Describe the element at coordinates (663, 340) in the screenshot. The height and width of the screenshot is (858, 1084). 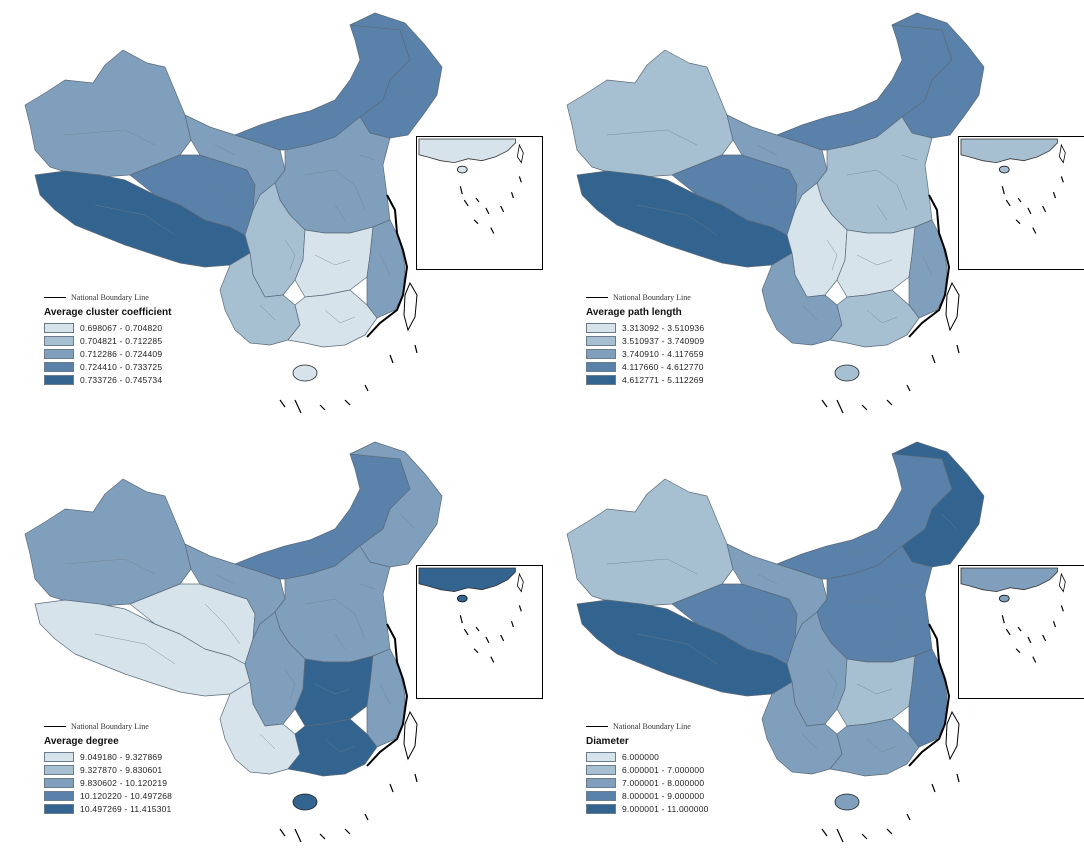
I see `legend-label: 3.510937 - 3.740909` at that location.